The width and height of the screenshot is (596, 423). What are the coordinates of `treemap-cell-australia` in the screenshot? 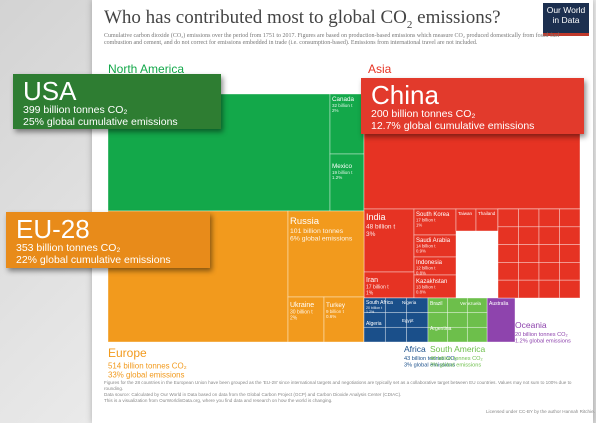 It's located at (501, 320).